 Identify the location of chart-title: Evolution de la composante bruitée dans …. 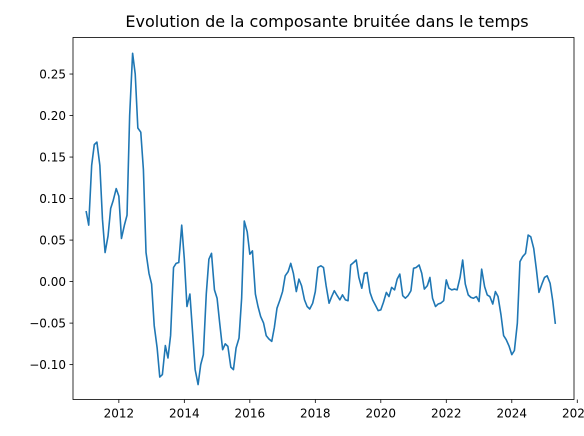
(326, 21).